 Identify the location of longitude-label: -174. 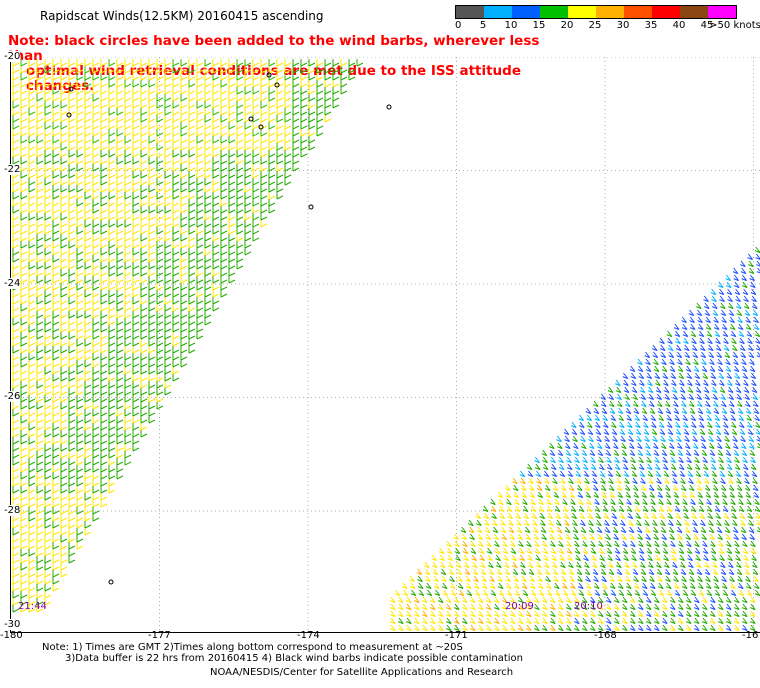
(308, 635).